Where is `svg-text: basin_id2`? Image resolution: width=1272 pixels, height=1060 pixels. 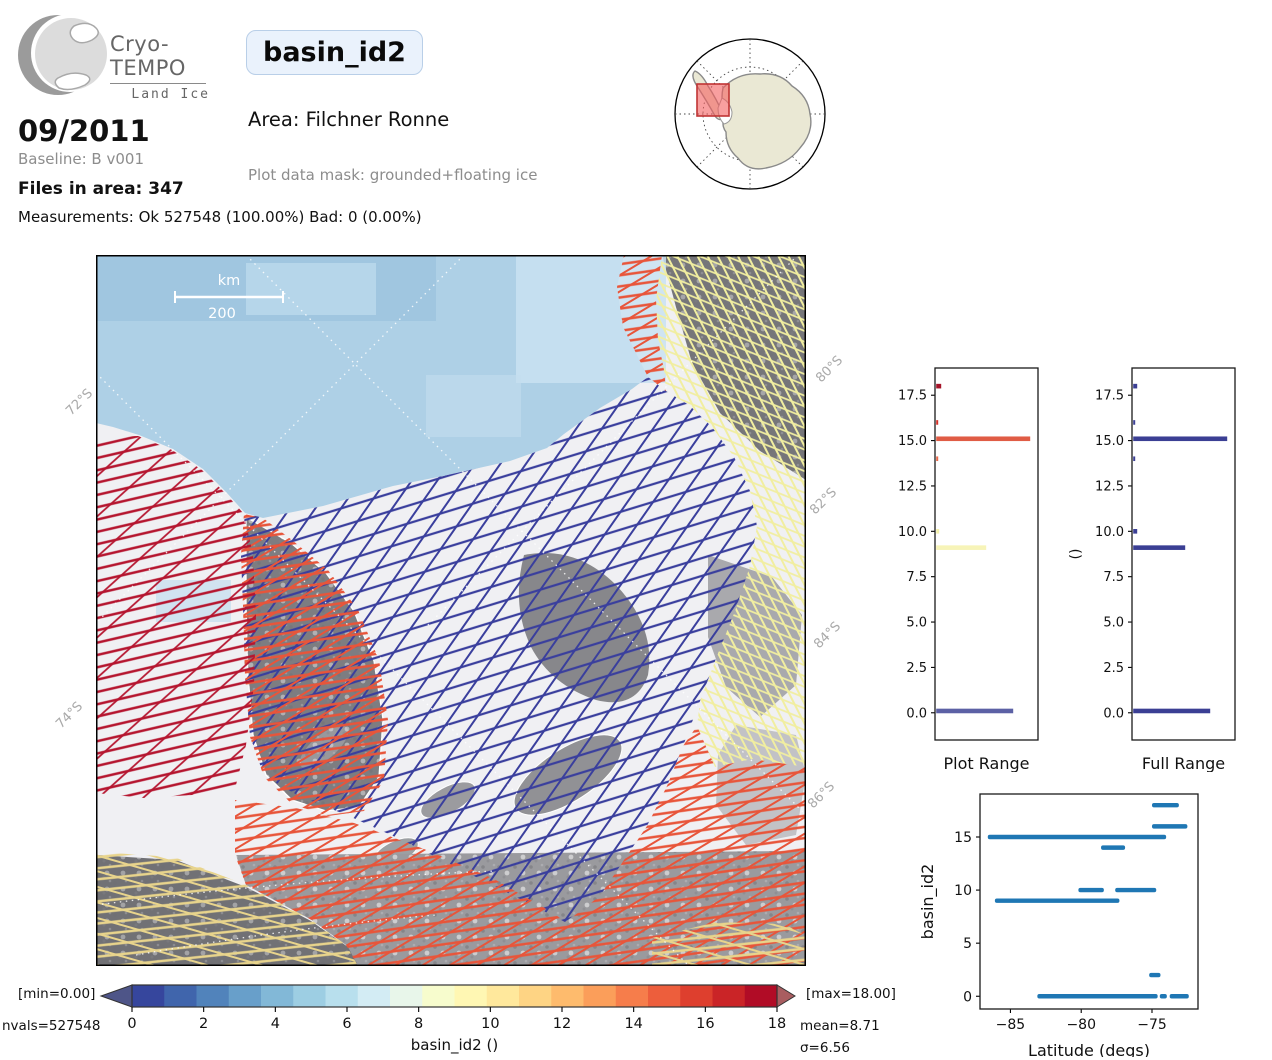 svg-text: basin_id2 is located at coordinates (928, 902).